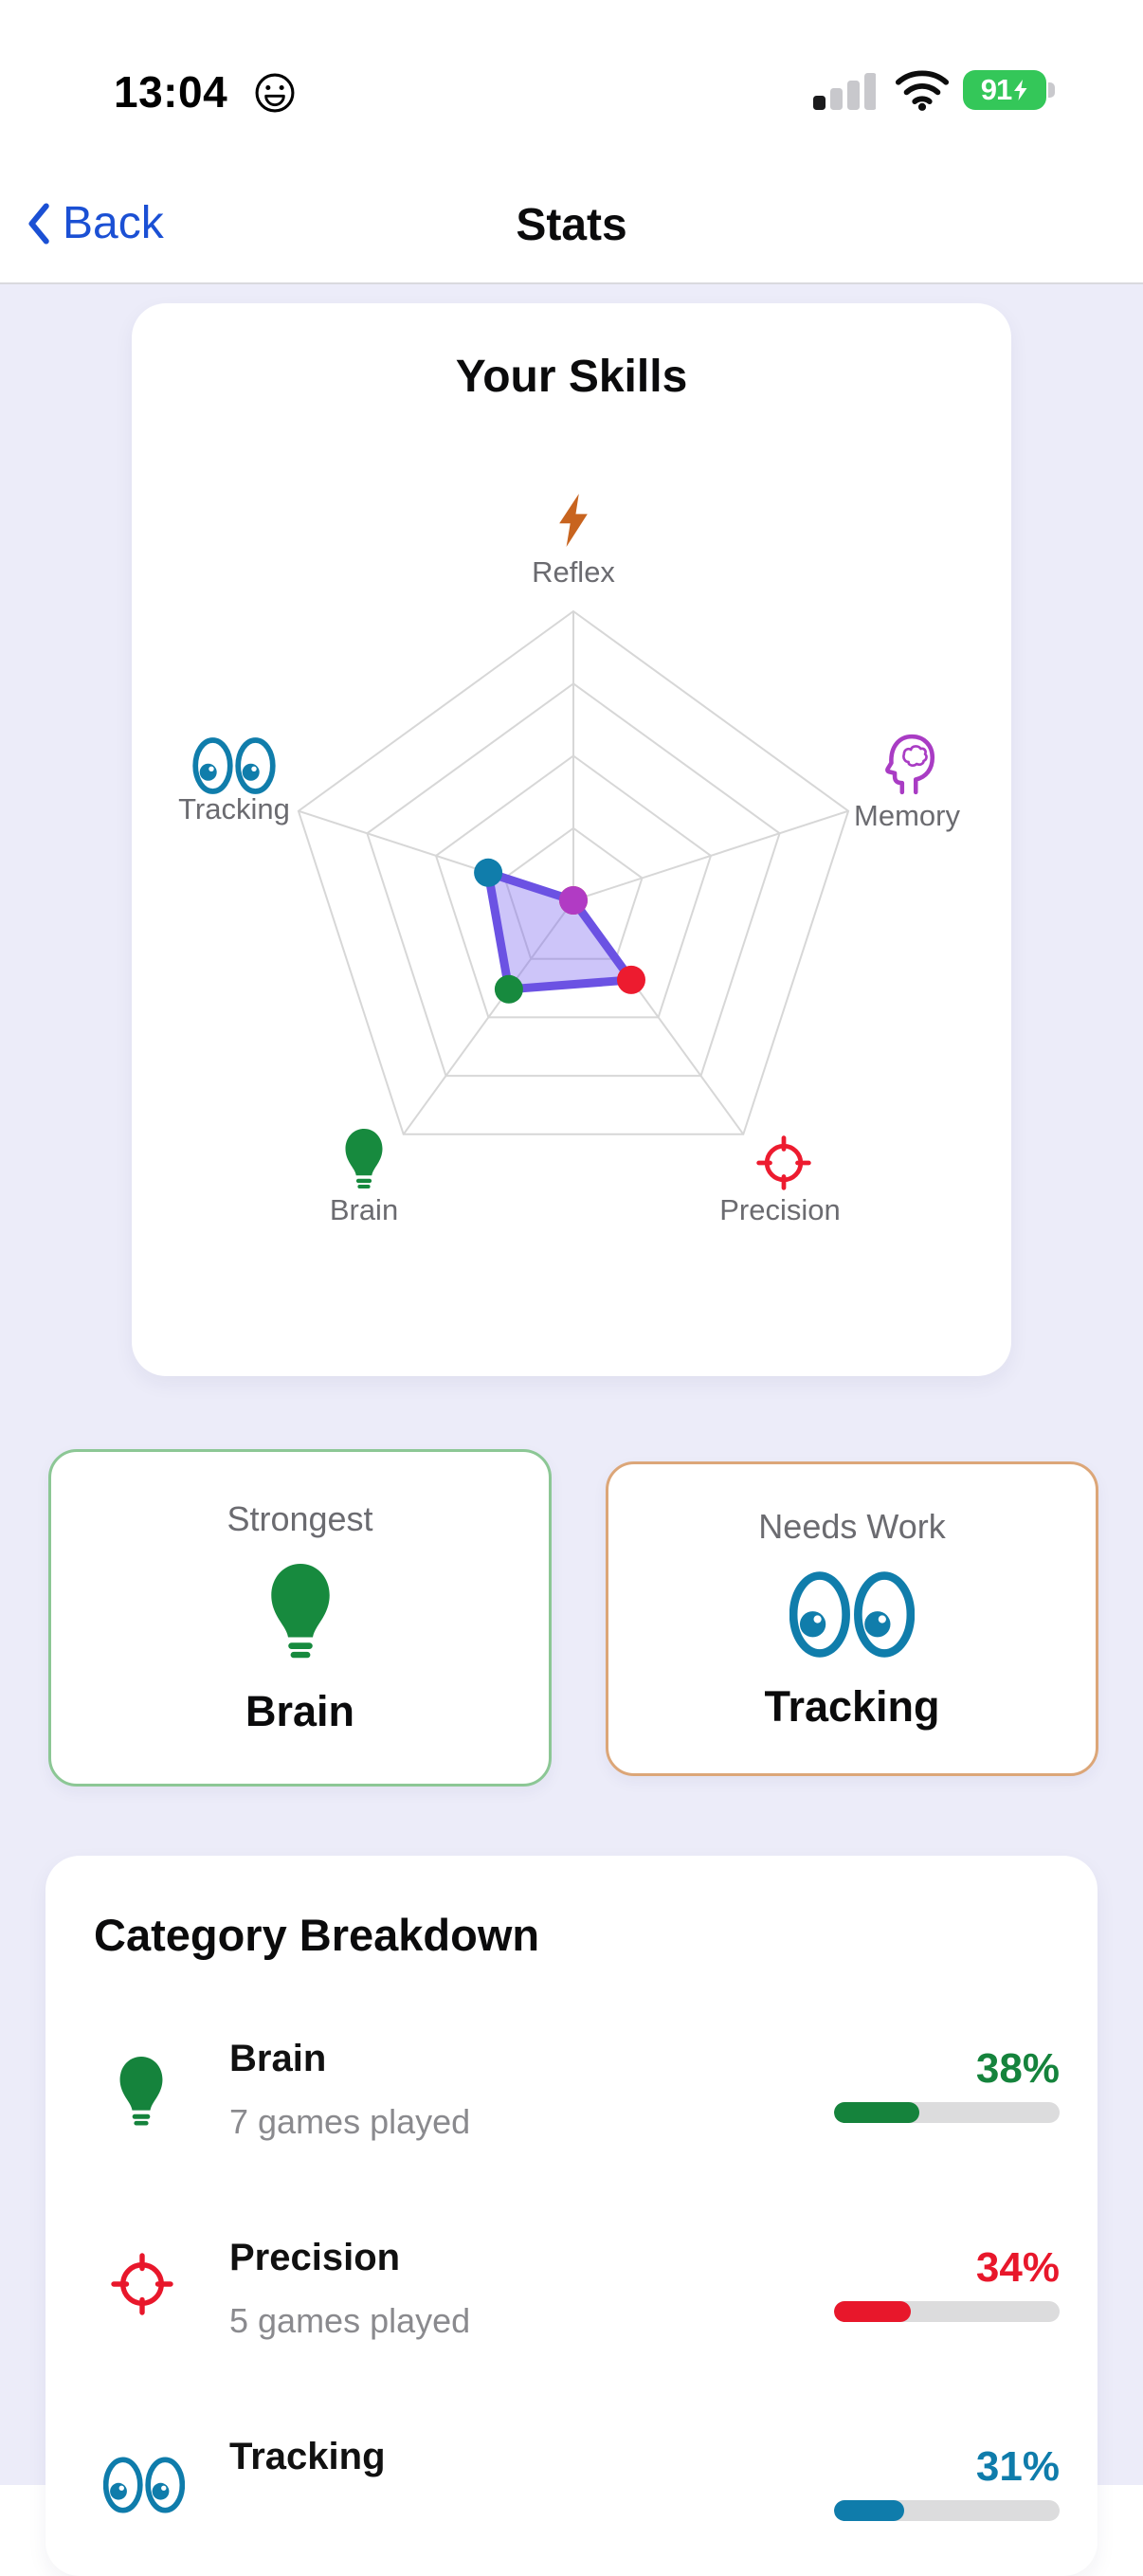 This screenshot has width=1143, height=2576. I want to click on battery-percent: 91, so click(996, 89).